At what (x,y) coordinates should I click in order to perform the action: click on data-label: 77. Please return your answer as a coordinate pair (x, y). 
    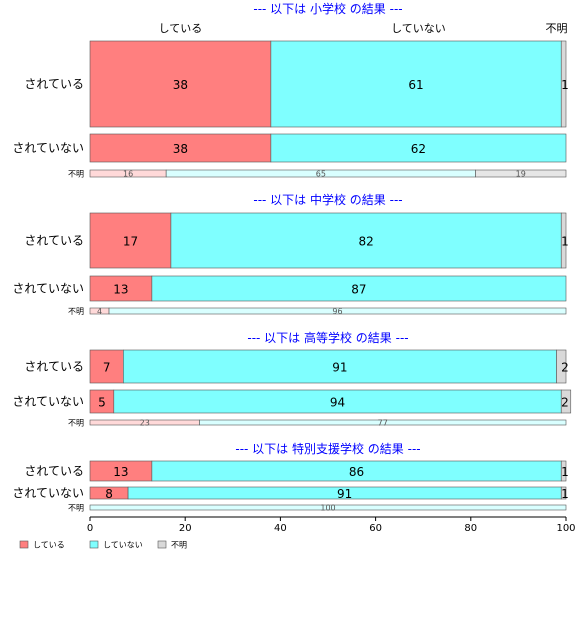
    Looking at the image, I should click on (383, 423).